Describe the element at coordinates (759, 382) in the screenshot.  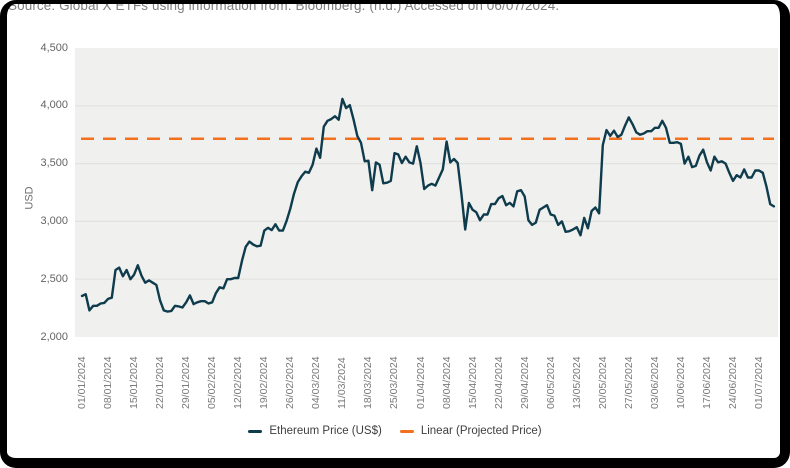
I see `x-tick-label: 01/07/2024` at that location.